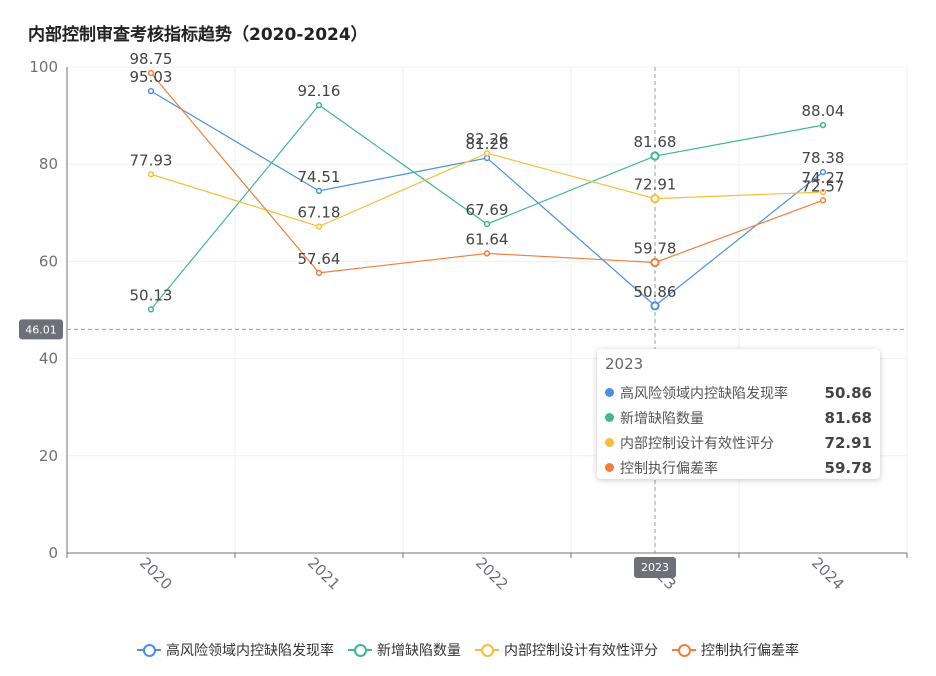 The image size is (936, 676). I want to click on data-label: 50.86, so click(655, 292).